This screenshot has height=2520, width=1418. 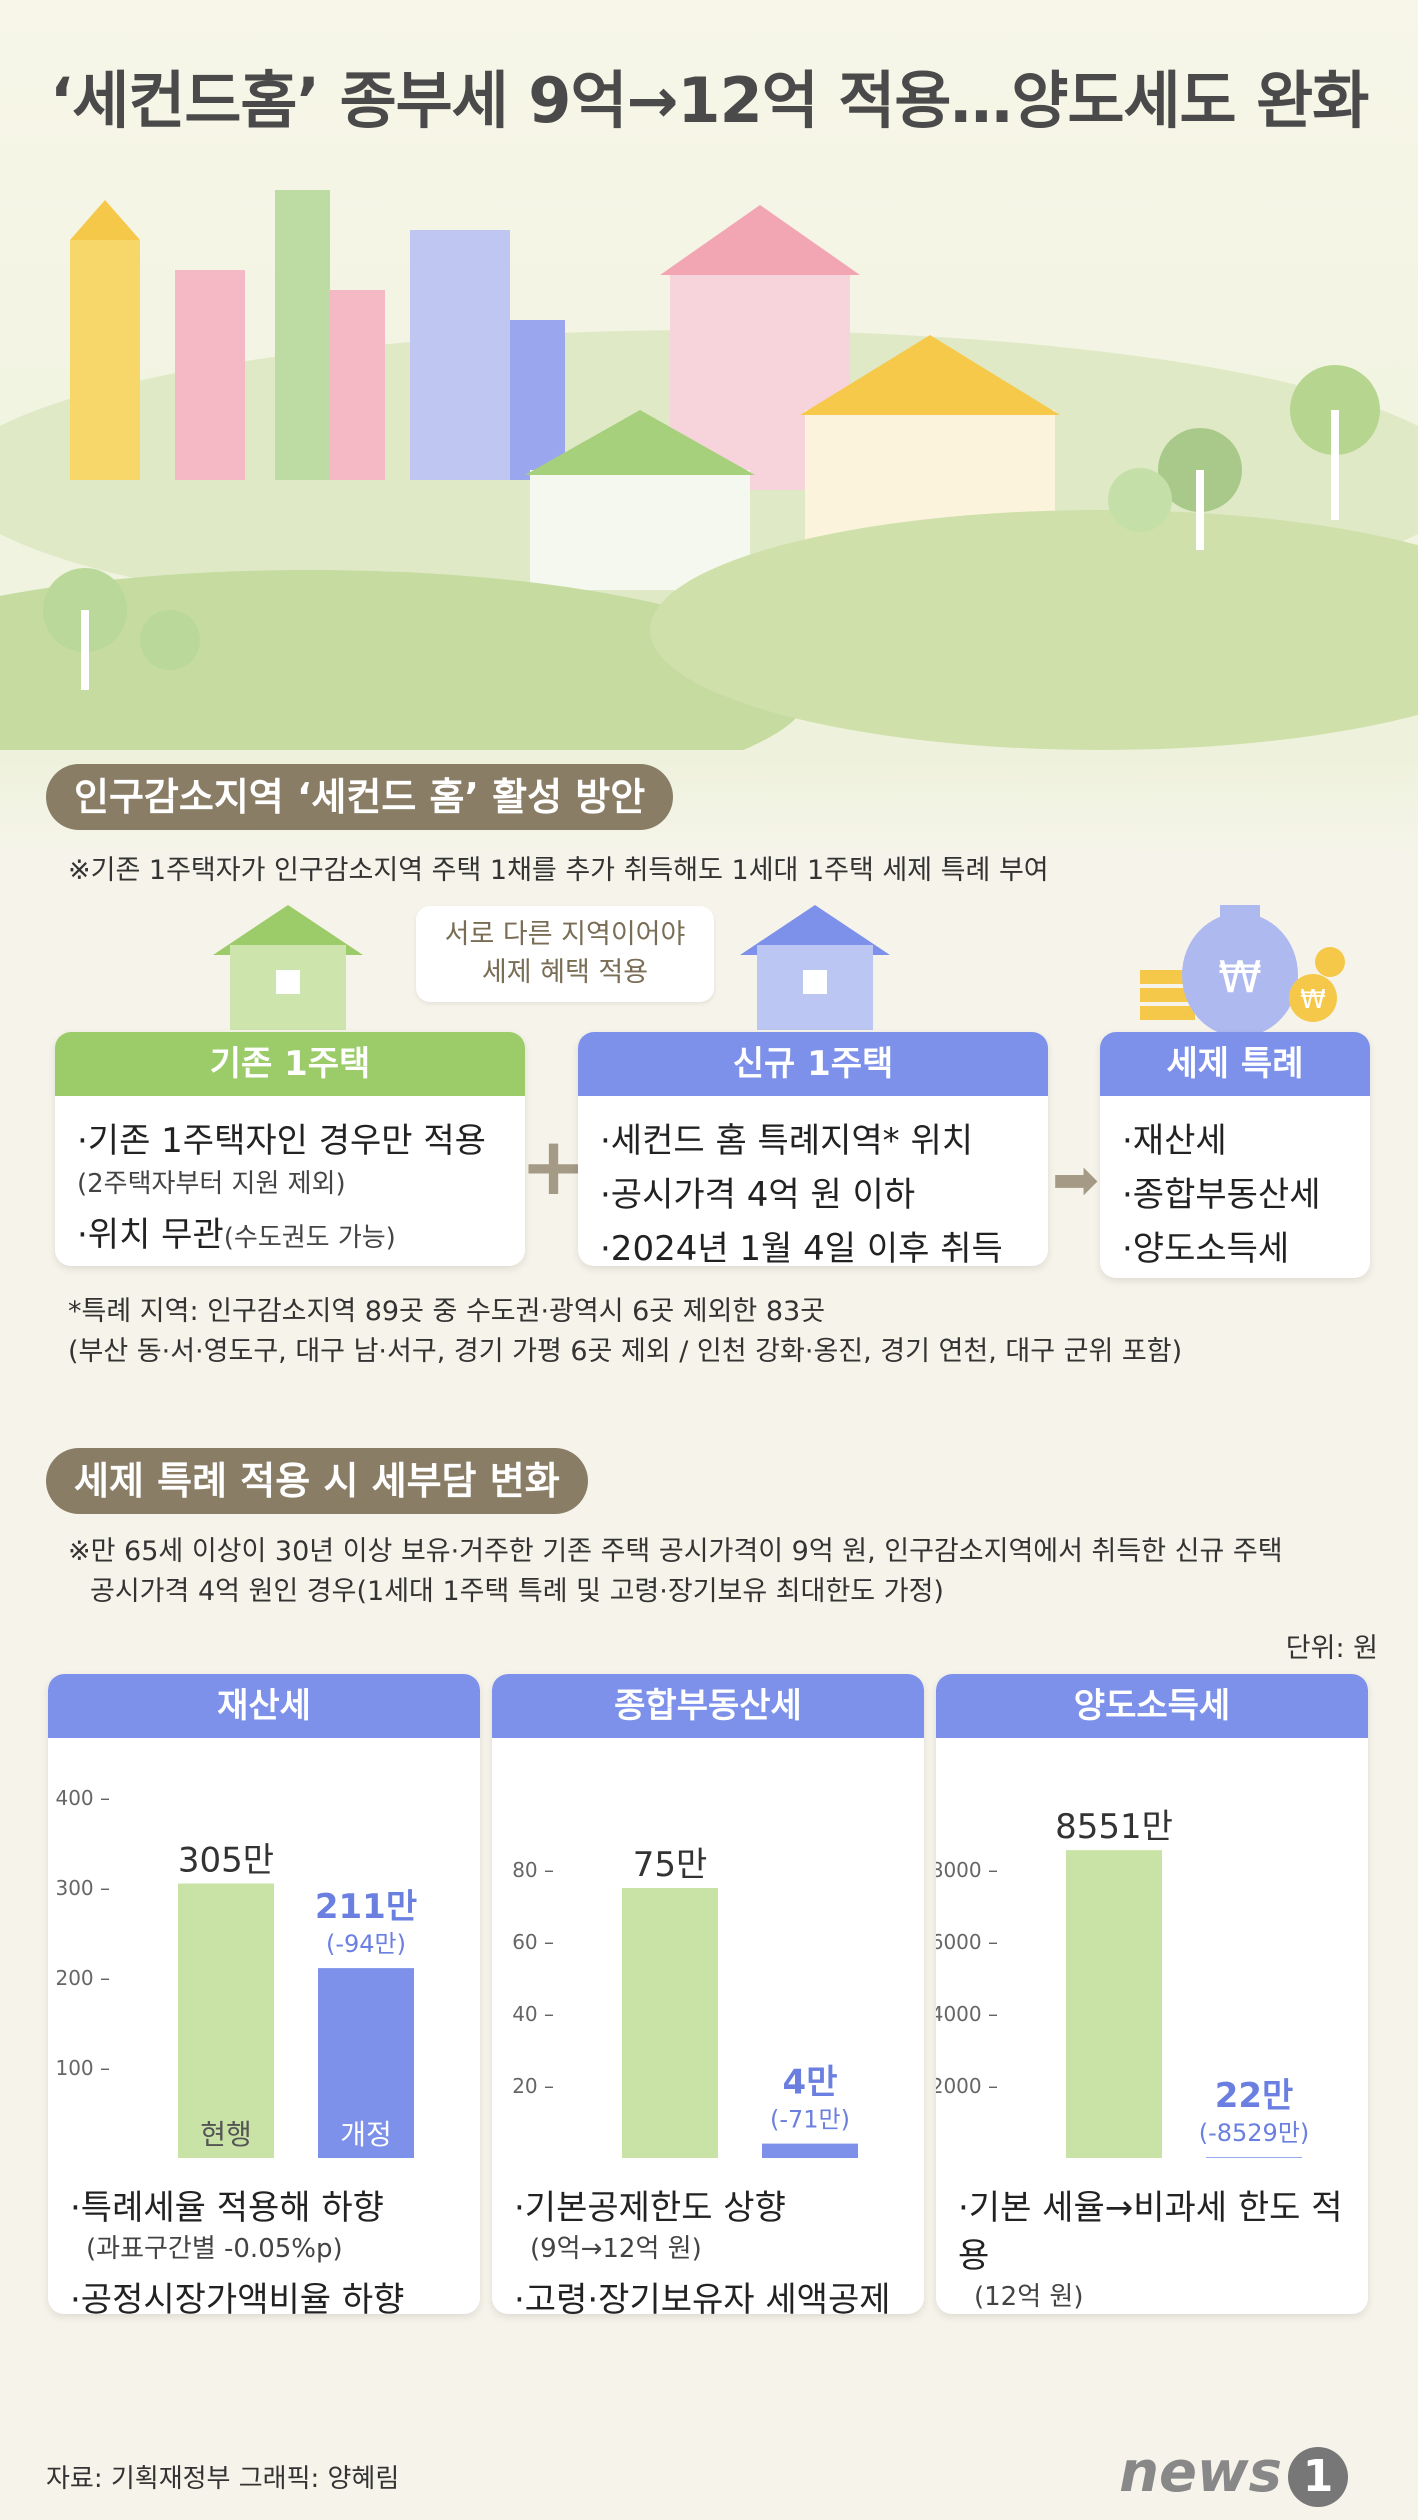 I want to click on note-bullet: ·고령·장기보유자 세액공제, so click(x=702, y=2297).